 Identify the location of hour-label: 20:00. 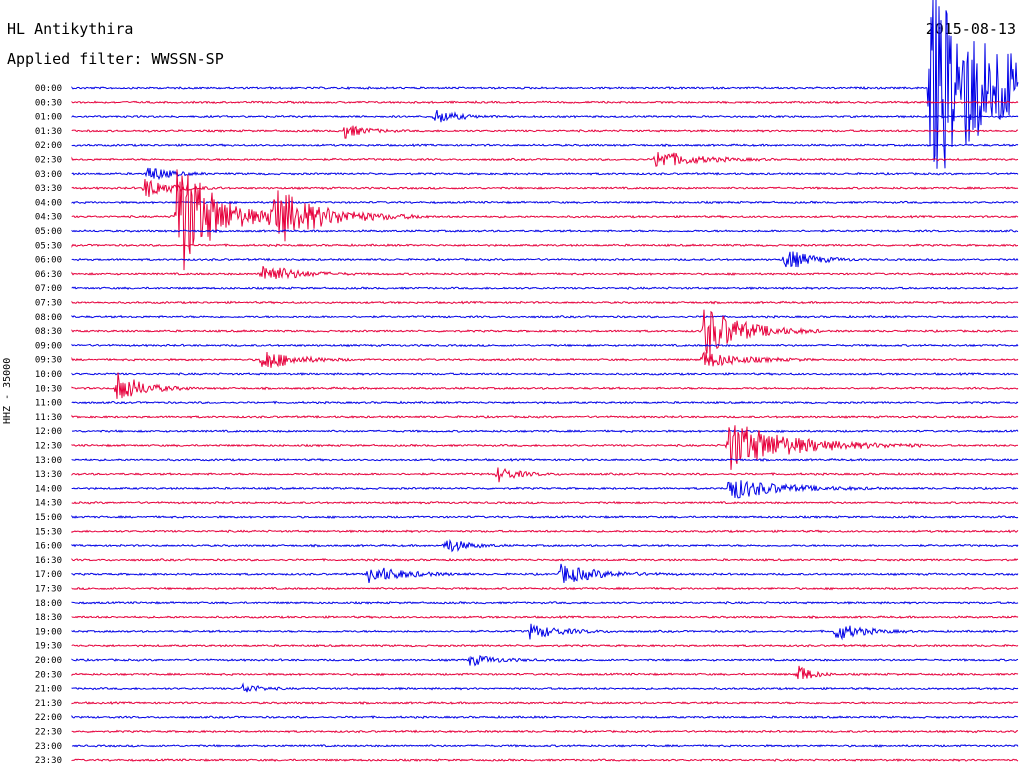
(48, 661).